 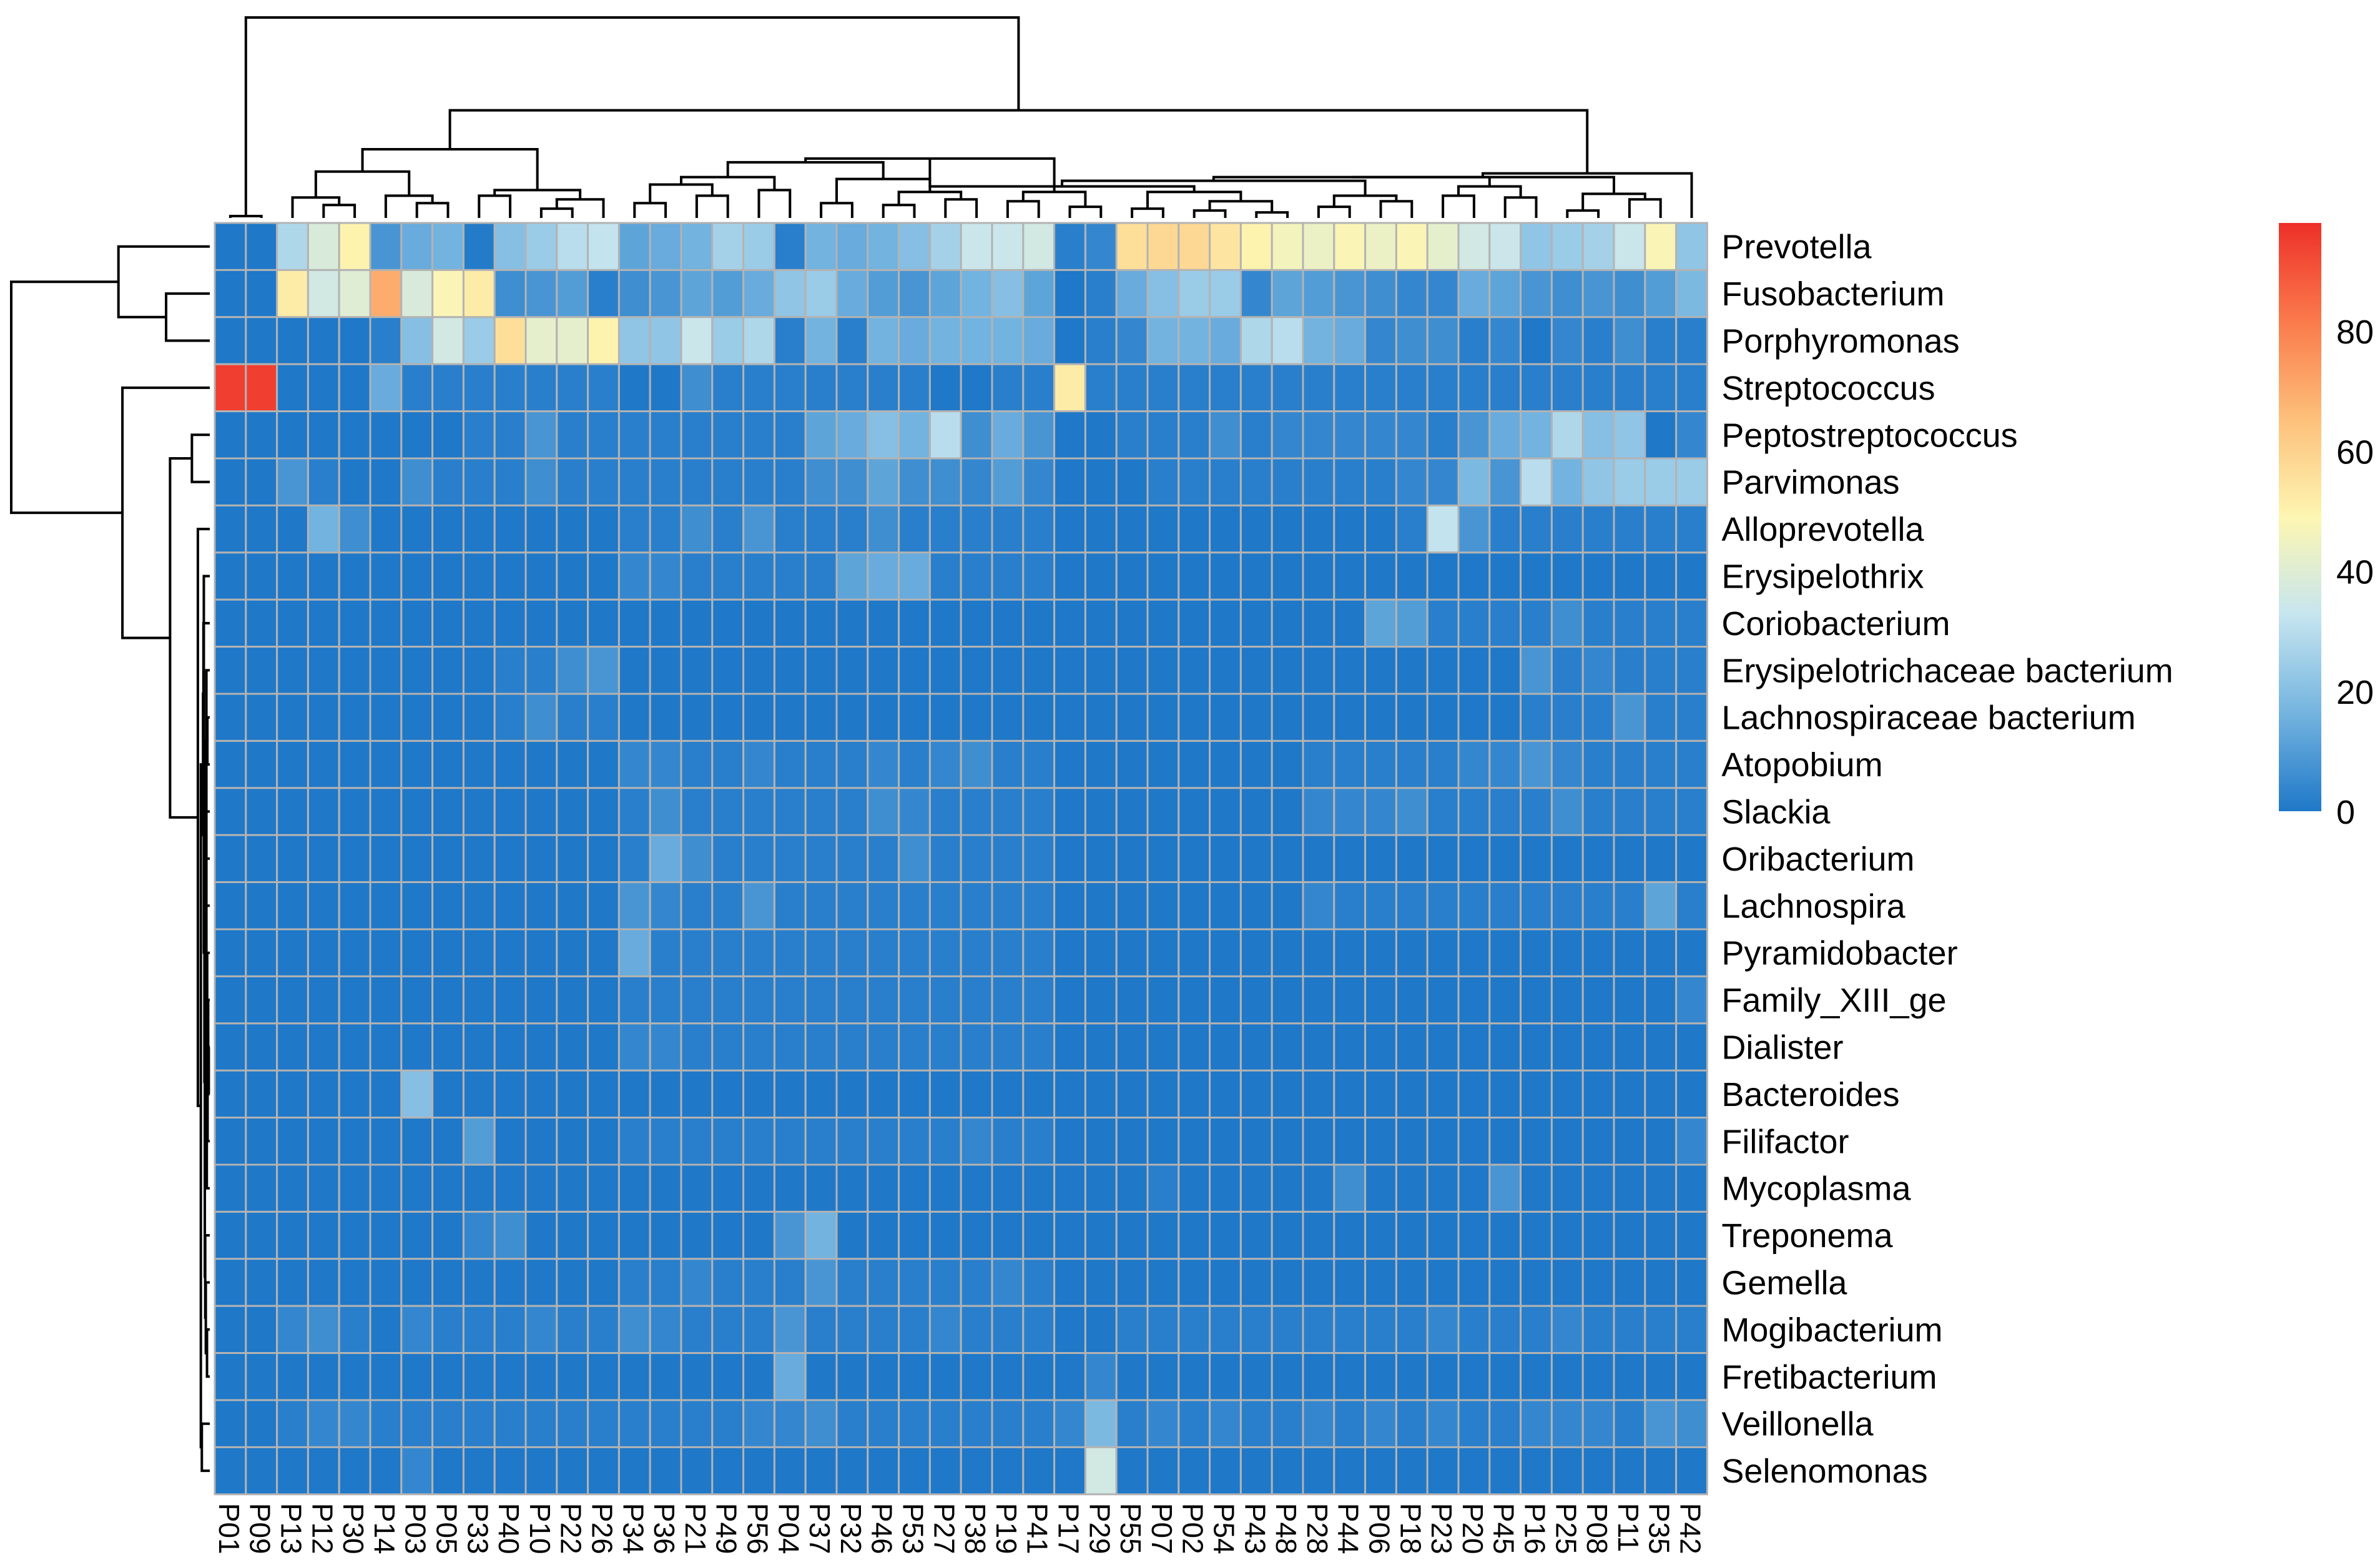 I want to click on dendrogram-branch, so click(x=1147, y=212).